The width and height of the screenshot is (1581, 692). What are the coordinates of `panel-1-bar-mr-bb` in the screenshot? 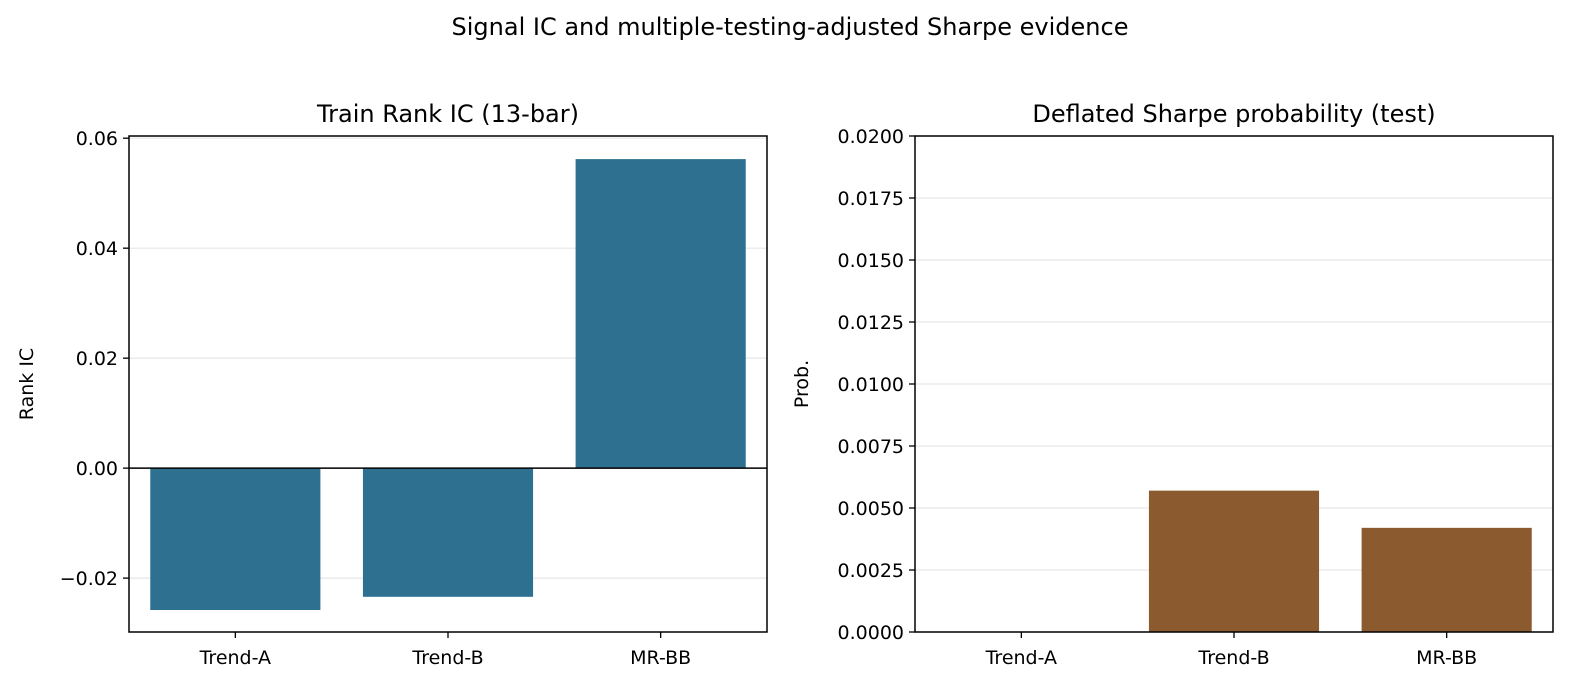 It's located at (661, 313).